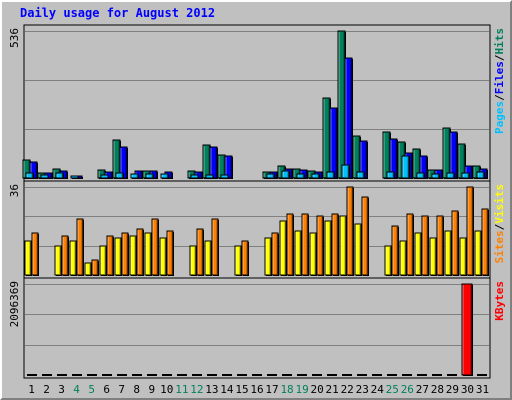 The height and width of the screenshot is (400, 512). I want to click on x-tick-label: 7, so click(121, 389).